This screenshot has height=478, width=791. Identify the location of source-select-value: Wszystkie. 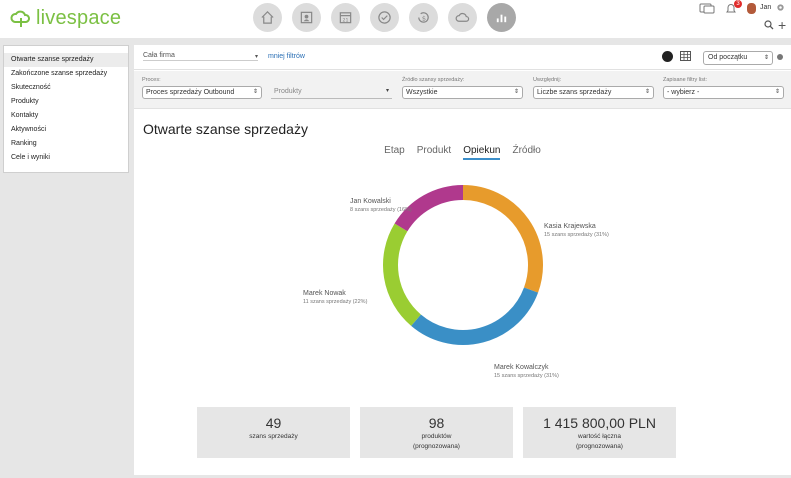
(422, 92).